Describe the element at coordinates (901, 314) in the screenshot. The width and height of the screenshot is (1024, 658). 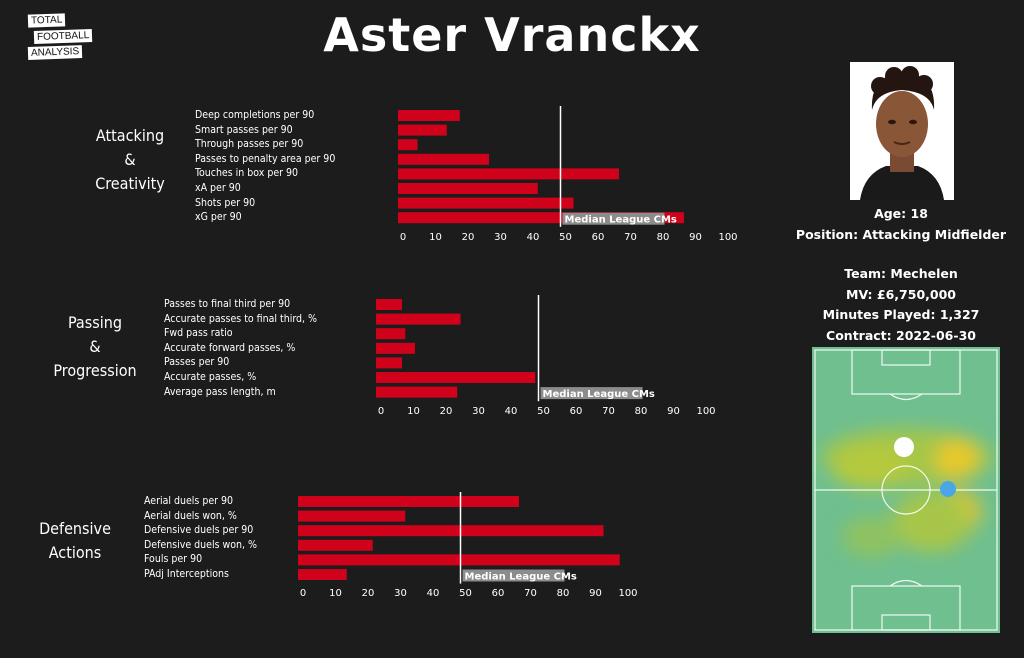
I see `player-minutes: Minutes Played: 1,327` at that location.